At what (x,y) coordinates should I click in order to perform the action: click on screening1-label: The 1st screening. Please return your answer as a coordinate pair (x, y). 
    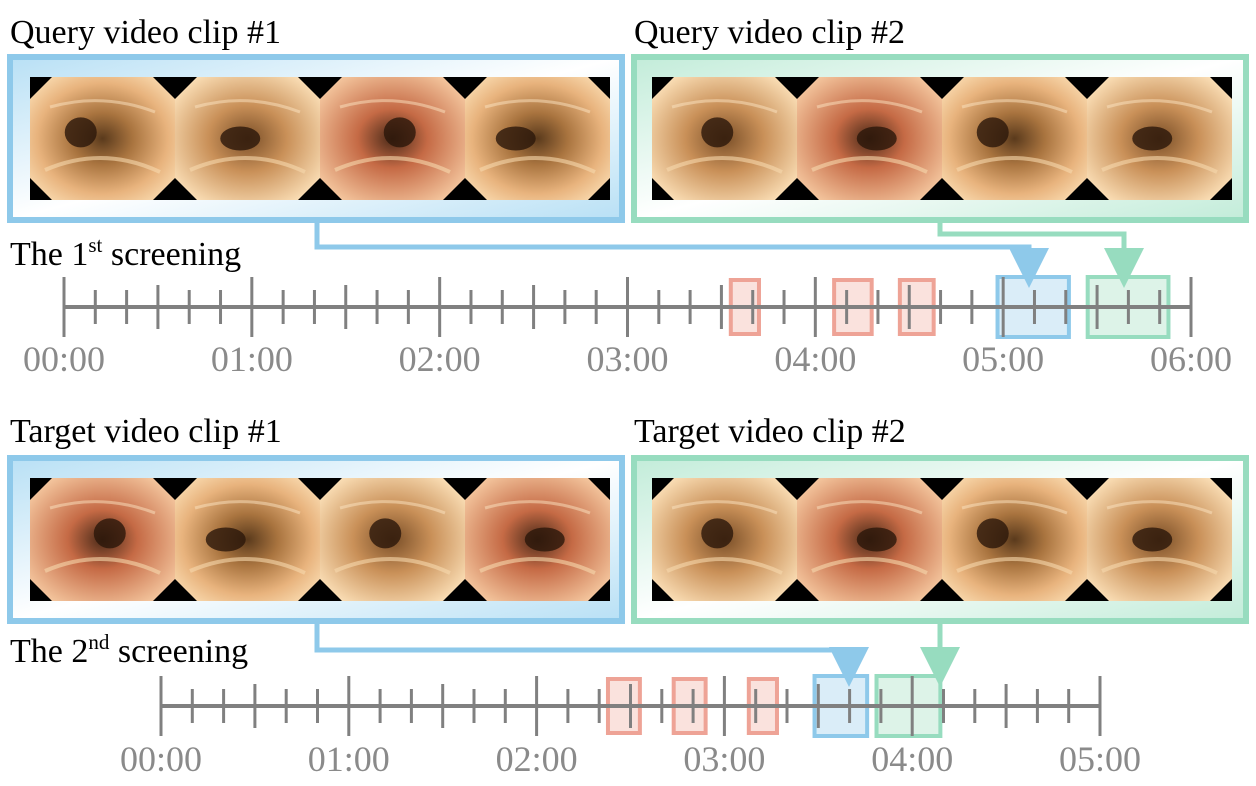
    Looking at the image, I should click on (125, 253).